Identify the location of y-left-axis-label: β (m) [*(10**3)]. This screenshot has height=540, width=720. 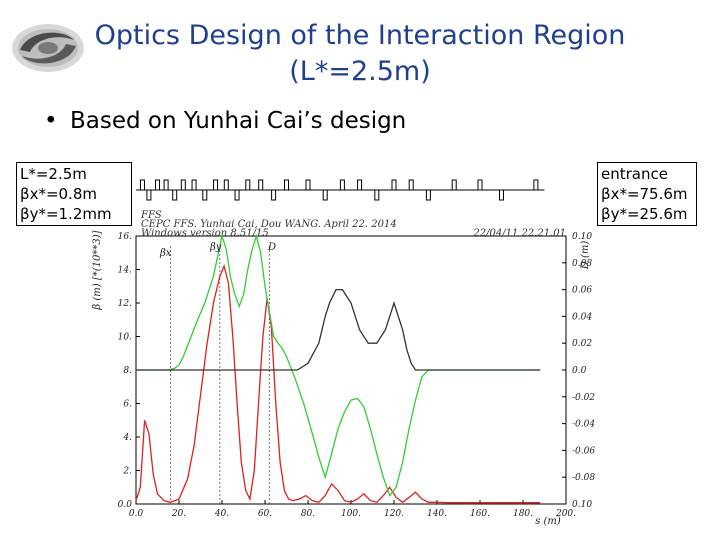
(97, 270).